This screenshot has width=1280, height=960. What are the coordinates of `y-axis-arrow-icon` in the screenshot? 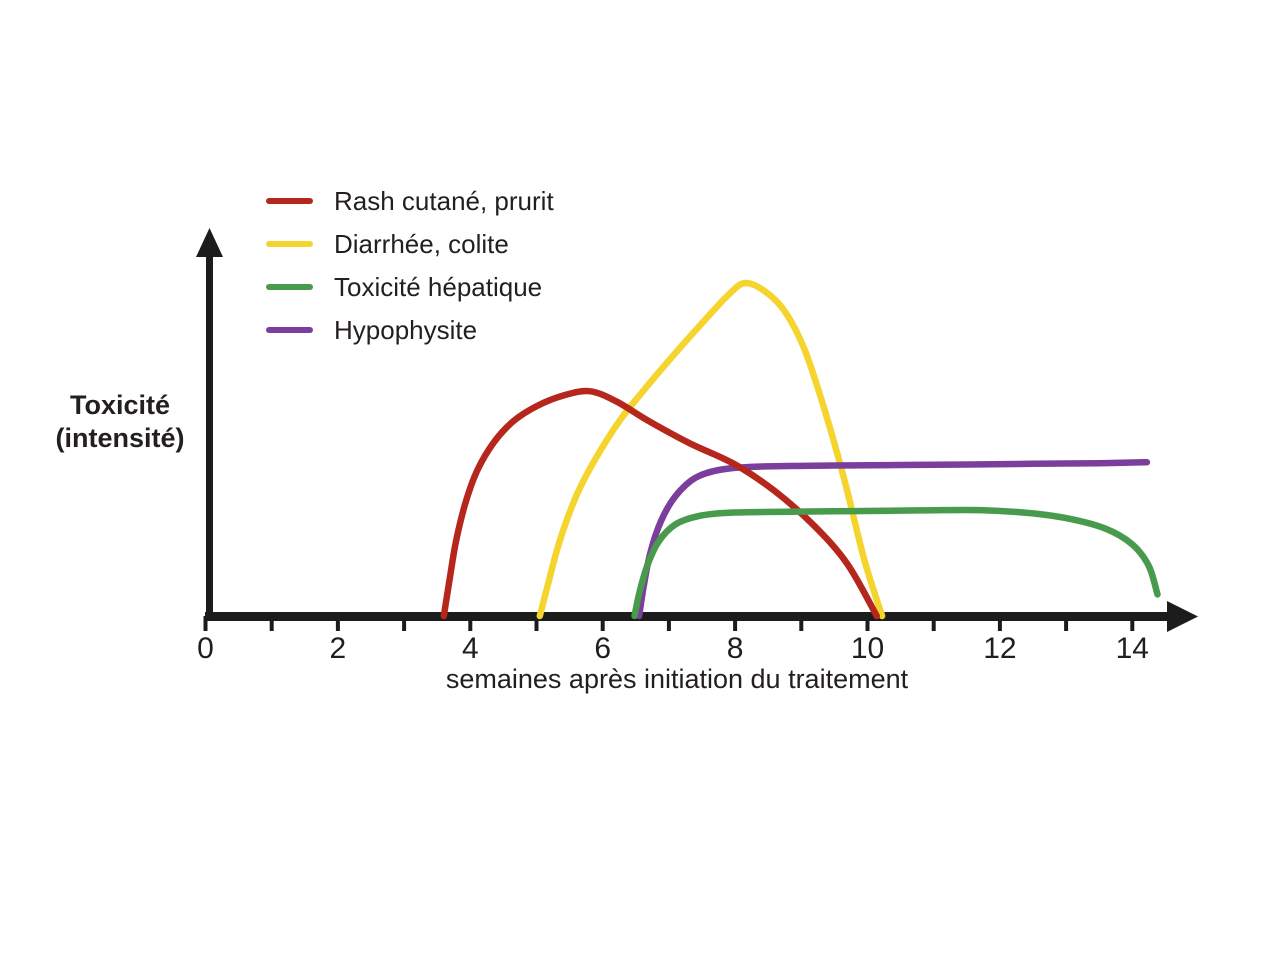 It's located at (209, 242).